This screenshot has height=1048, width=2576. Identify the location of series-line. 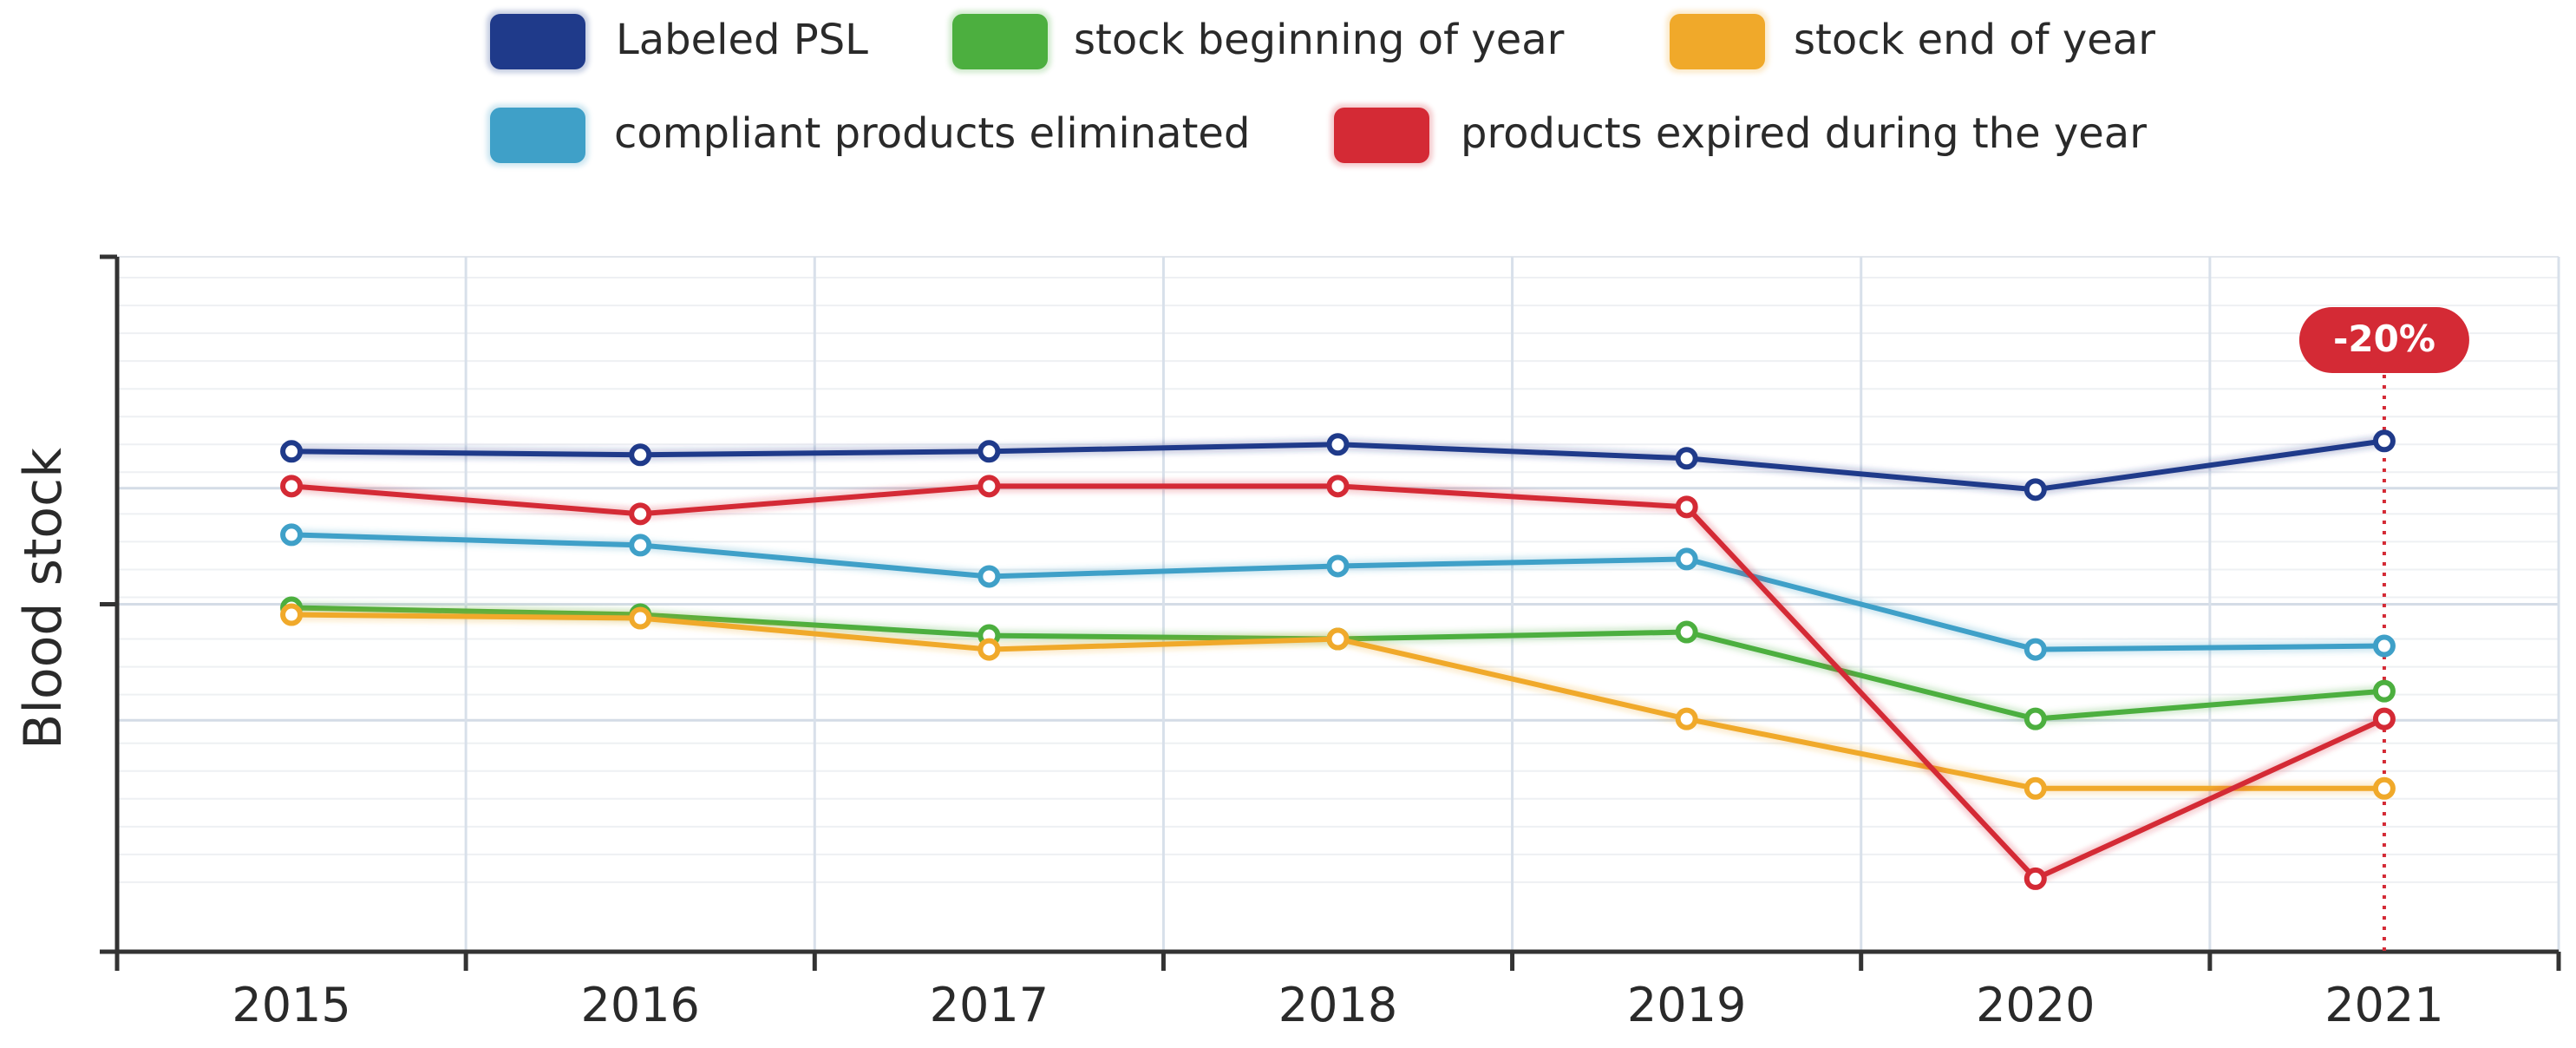
(1338, 663).